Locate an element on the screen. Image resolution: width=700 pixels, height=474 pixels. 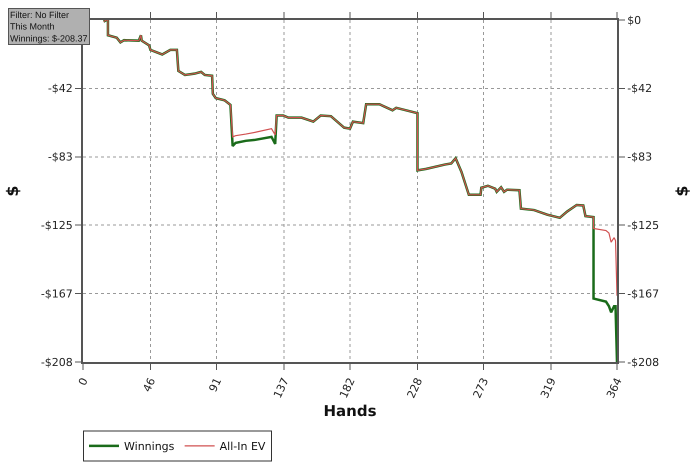
text: This Month is located at coordinates (32, 27).